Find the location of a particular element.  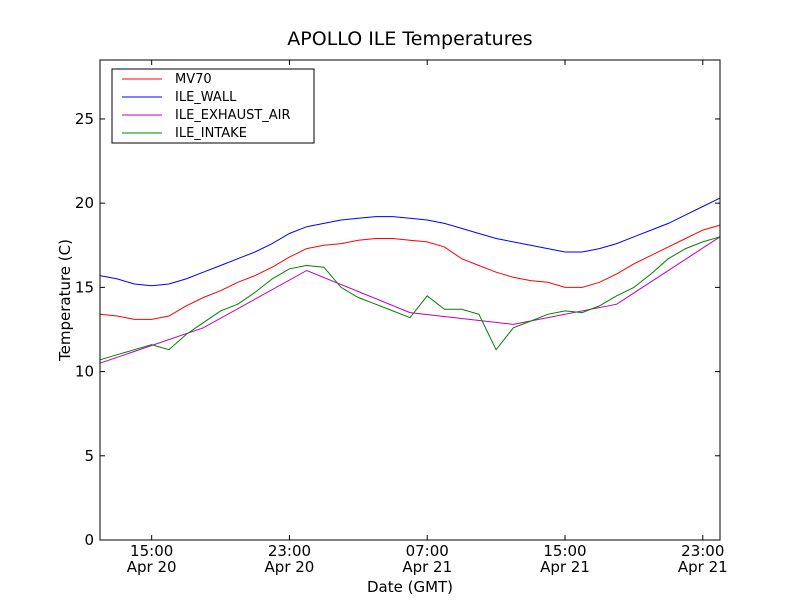

x-tick-label-time: 07:00 is located at coordinates (427, 551).